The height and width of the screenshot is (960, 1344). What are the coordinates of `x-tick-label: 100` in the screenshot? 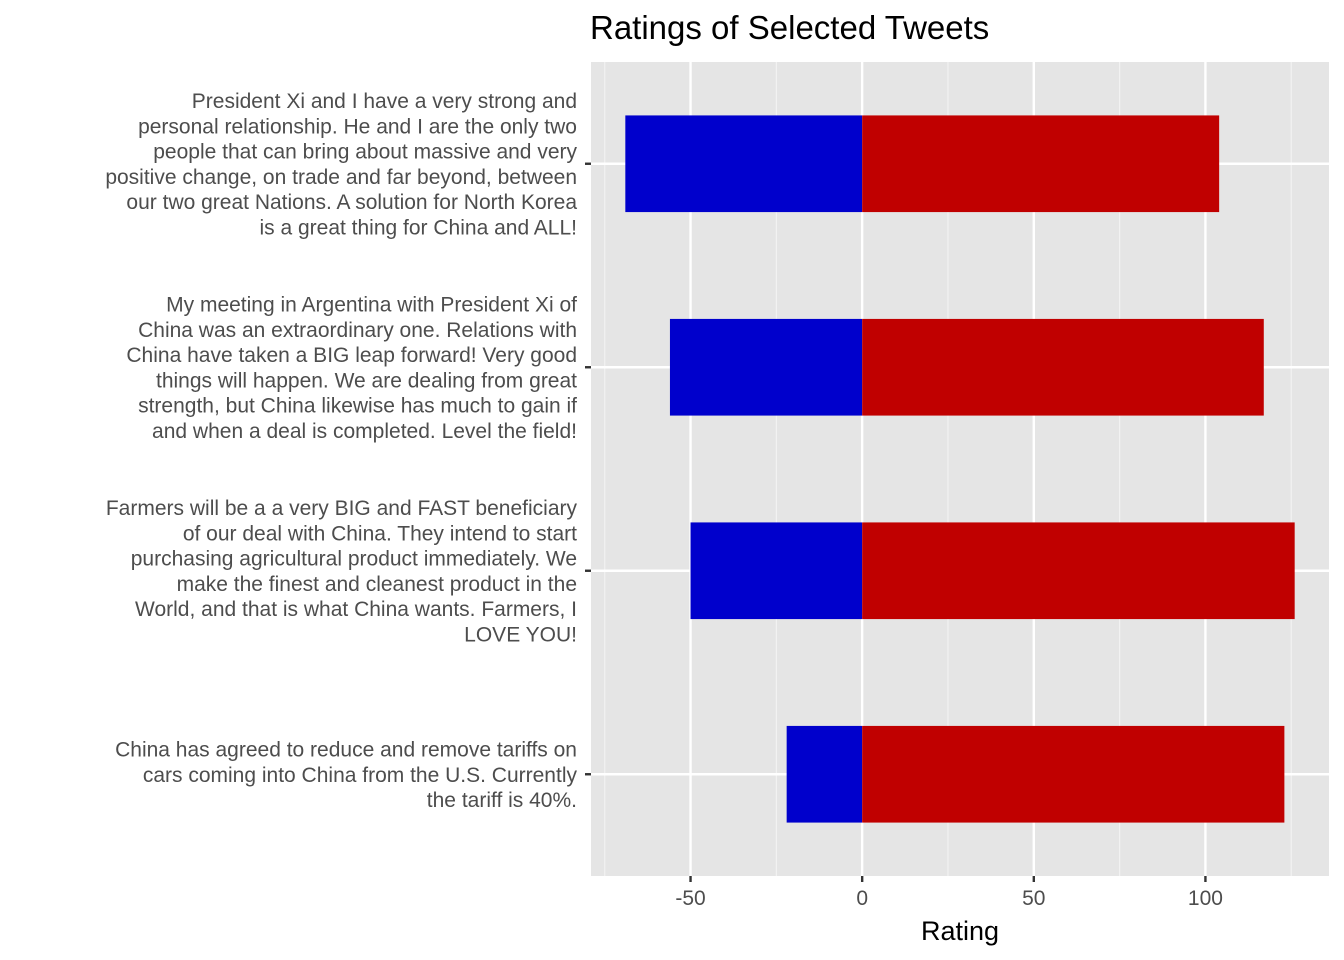 It's located at (1205, 898).